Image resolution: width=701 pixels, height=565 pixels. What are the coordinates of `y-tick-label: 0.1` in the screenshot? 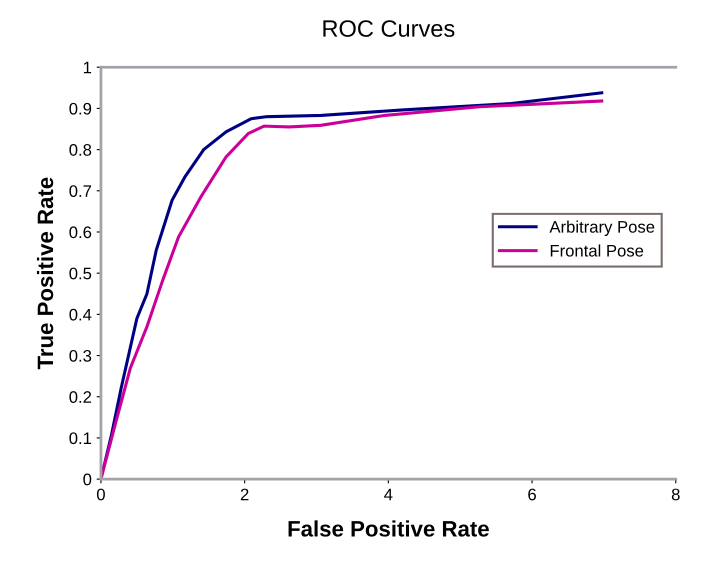 It's located at (80, 438).